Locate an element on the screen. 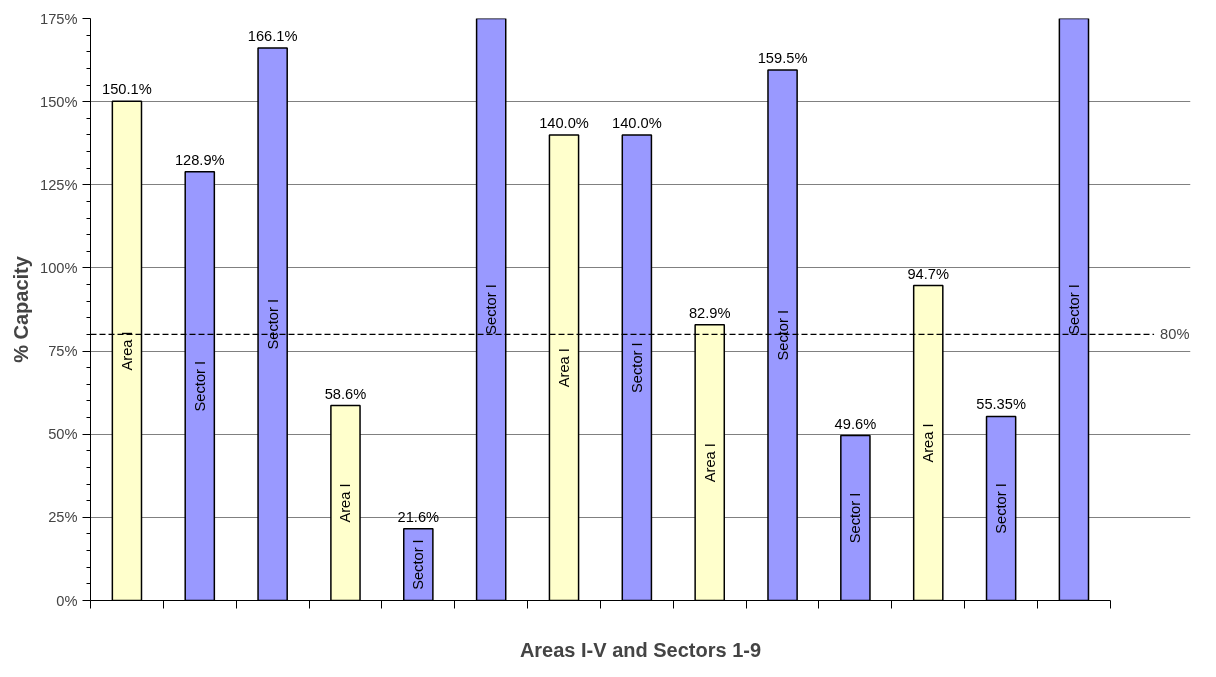  y-tick-label: 75% is located at coordinates (63, 351).